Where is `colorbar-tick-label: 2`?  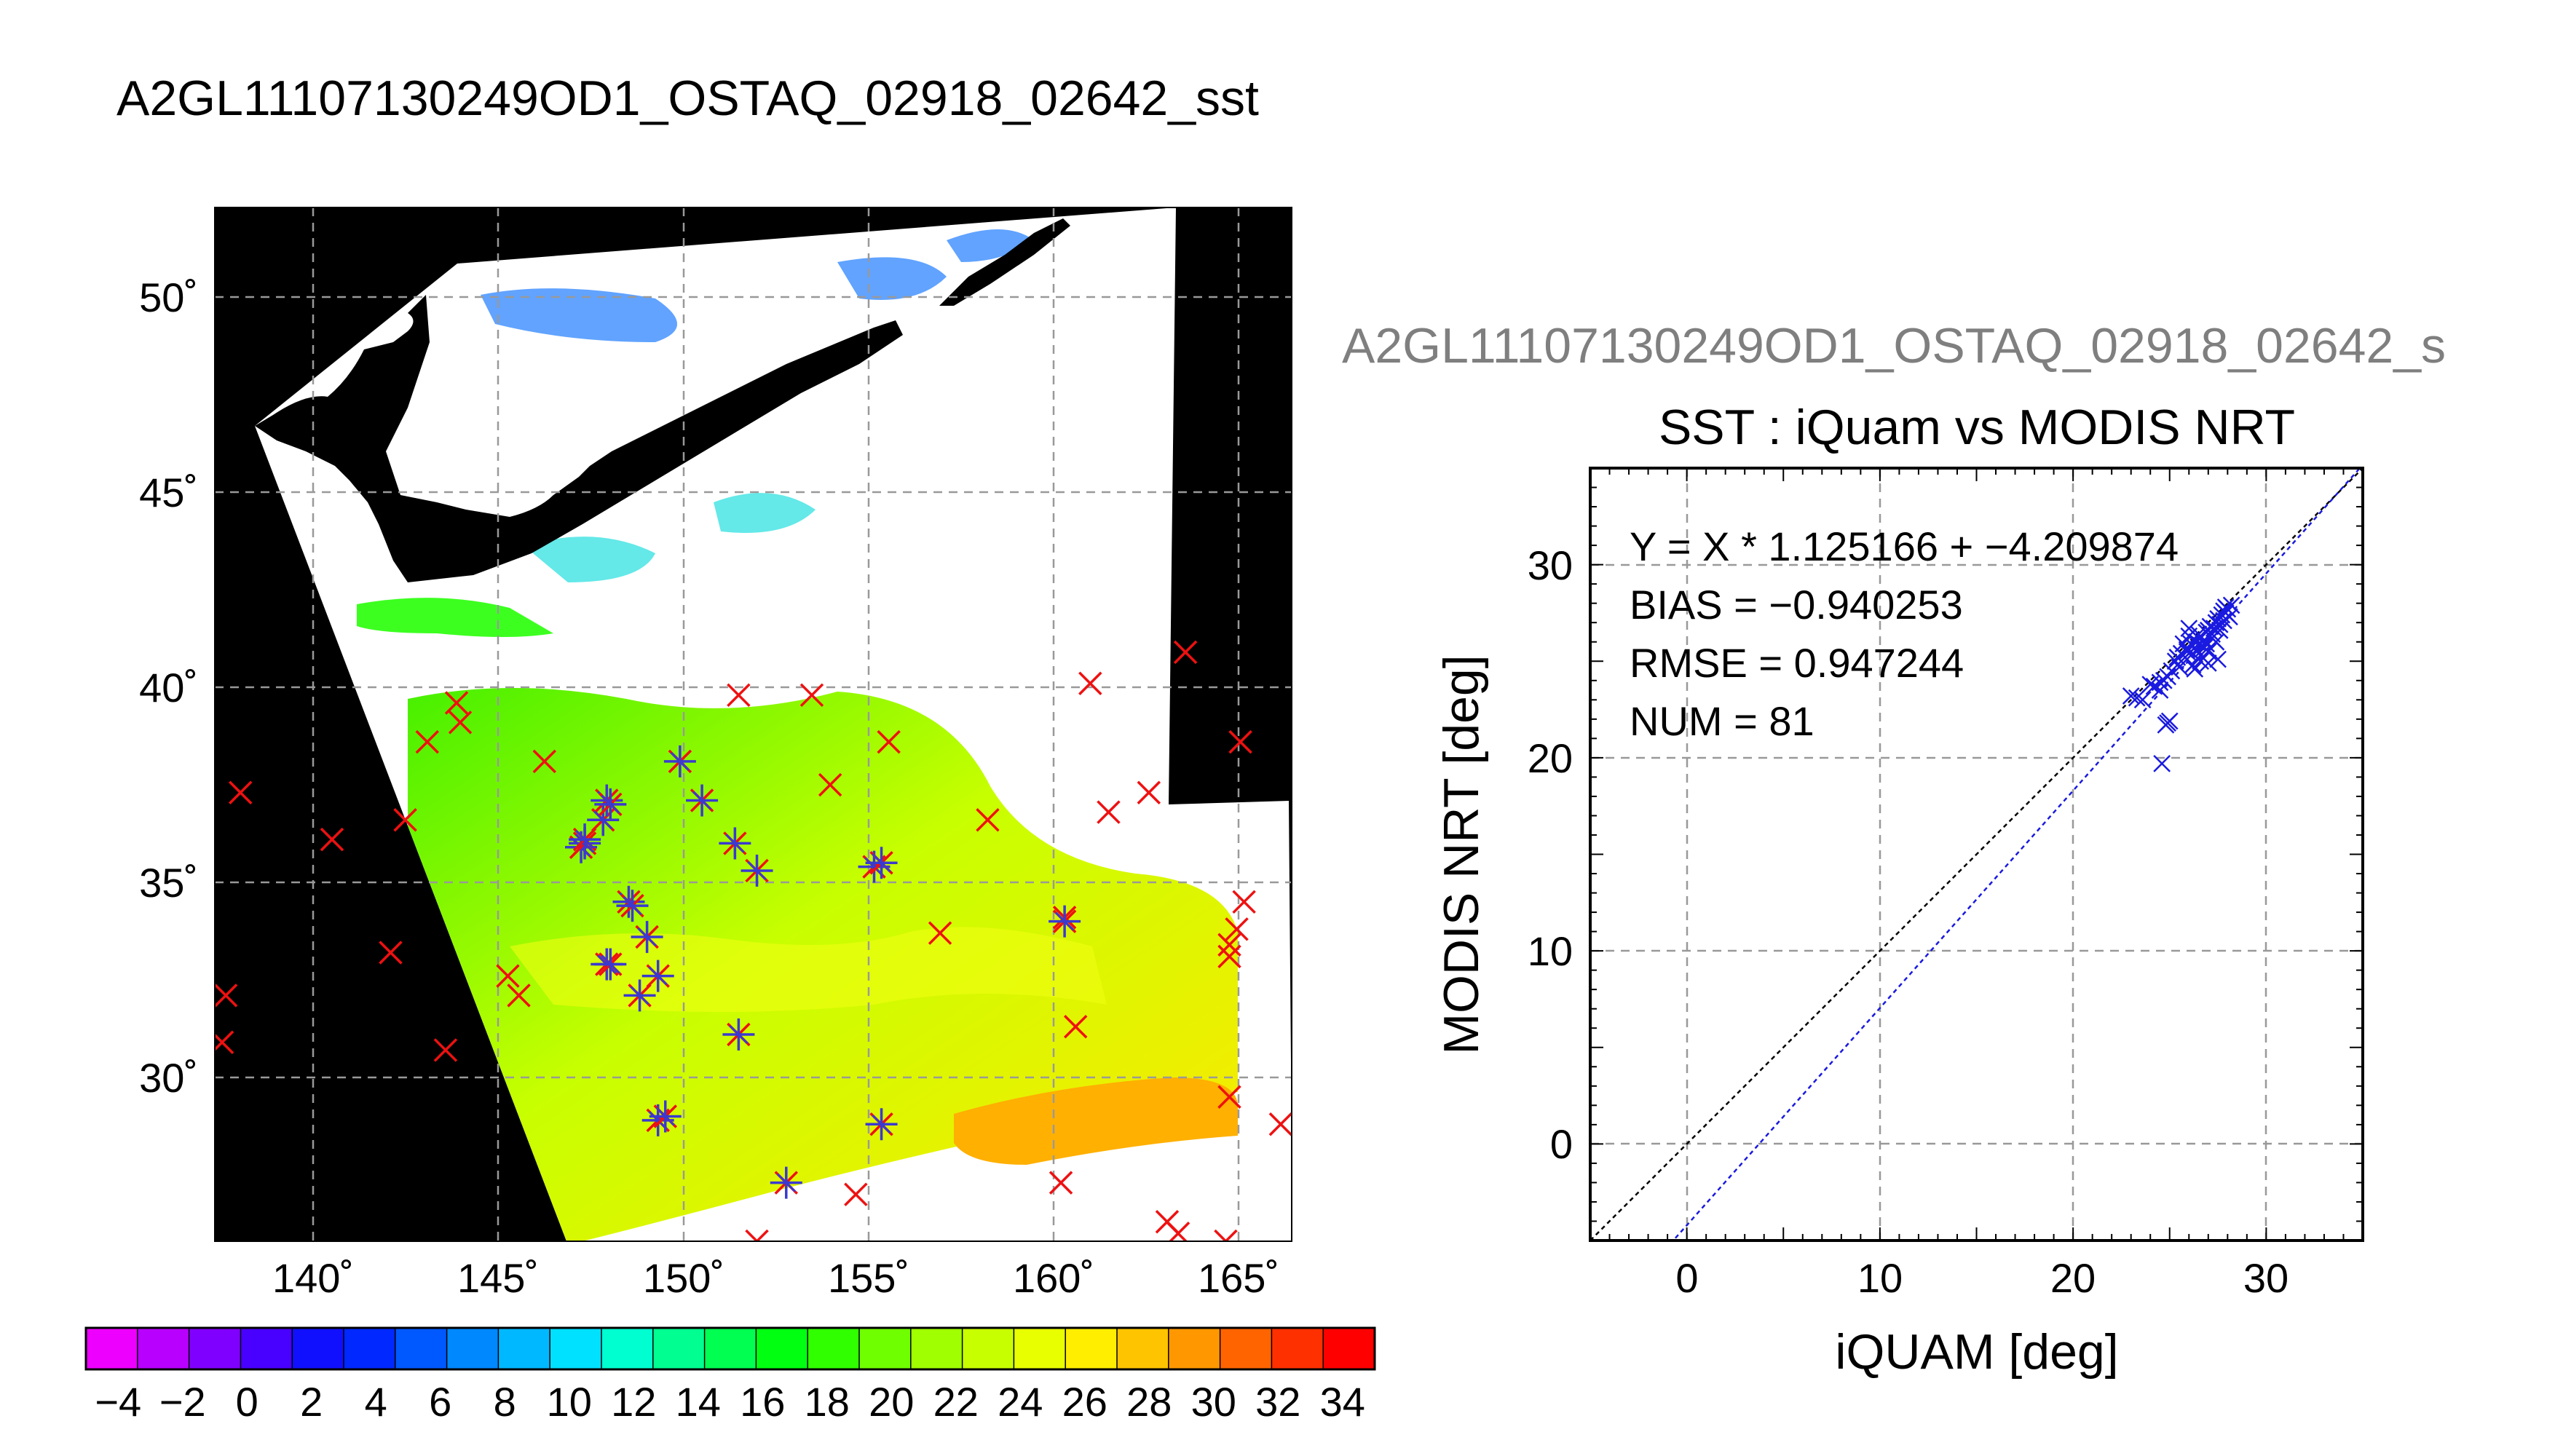
colorbar-tick-label: 2 is located at coordinates (311, 1402).